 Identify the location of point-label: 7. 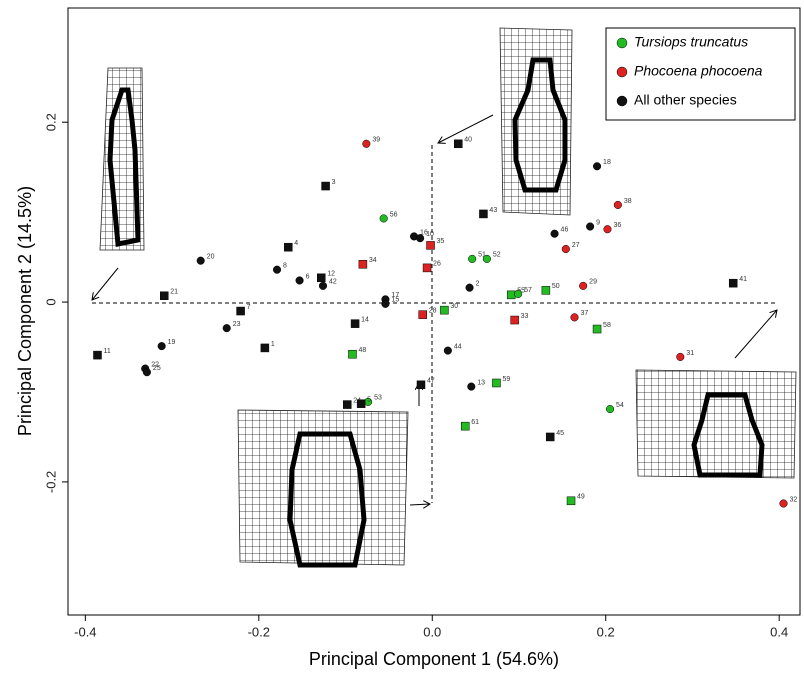
(249, 307).